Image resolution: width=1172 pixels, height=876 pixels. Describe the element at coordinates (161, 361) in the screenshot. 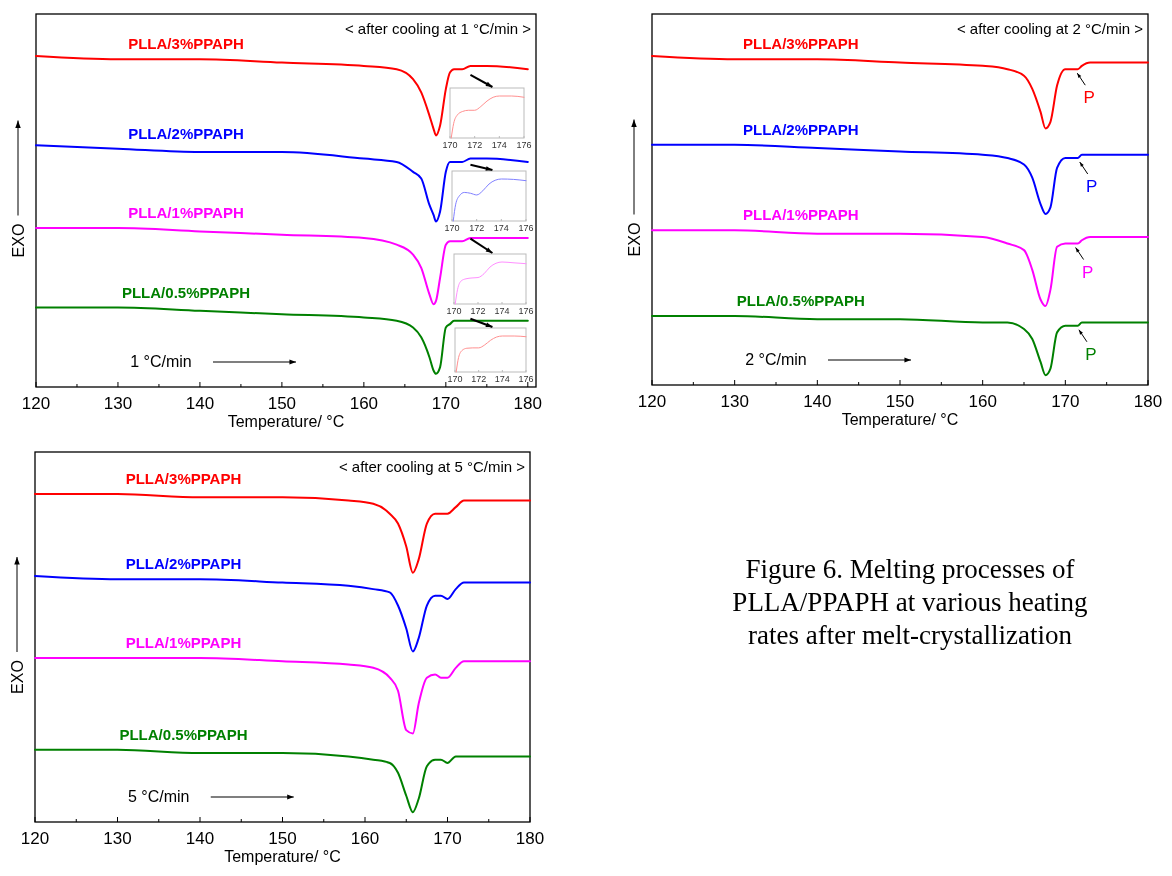

I see `annotation: 1 °C/min` at that location.